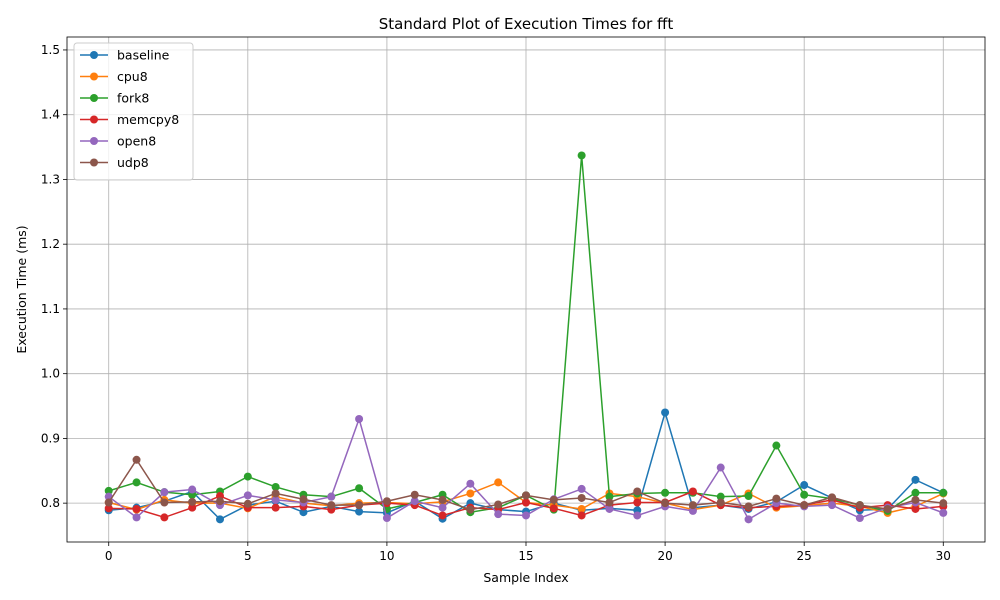 The width and height of the screenshot is (1000, 600). What do you see at coordinates (50, 503) in the screenshot?
I see `y-tick-label: 0.8` at bounding box center [50, 503].